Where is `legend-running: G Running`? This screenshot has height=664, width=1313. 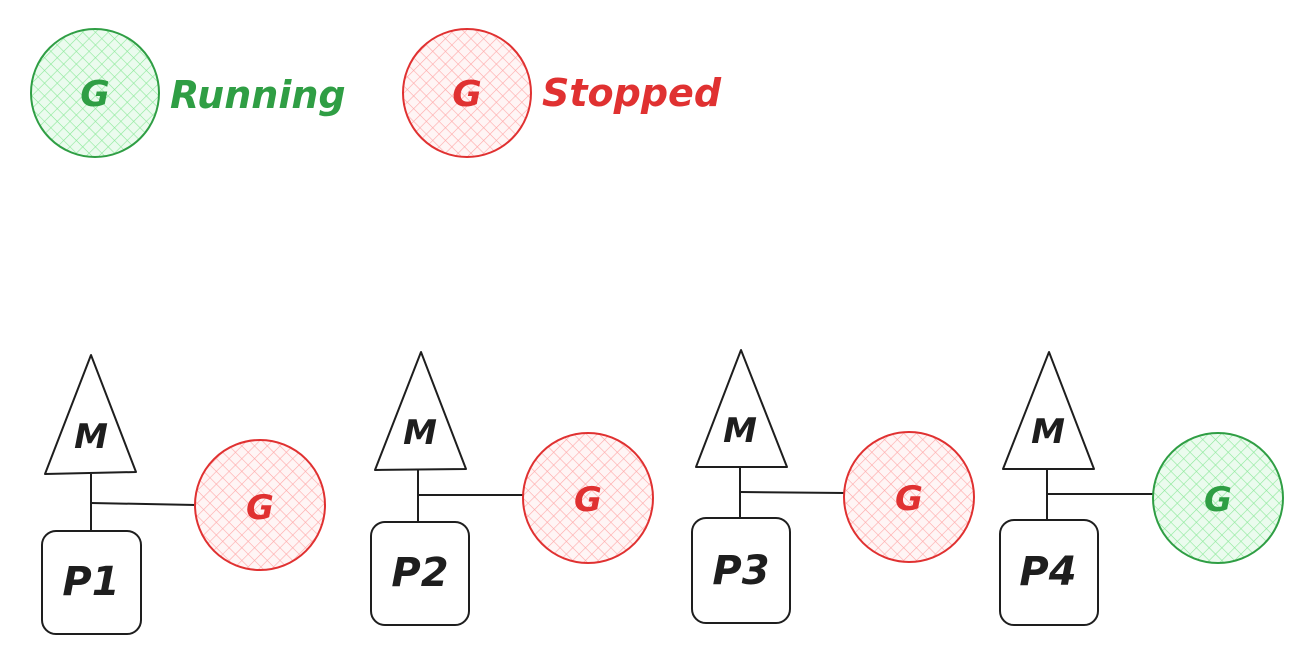 legend-running: G Running is located at coordinates (188, 93).